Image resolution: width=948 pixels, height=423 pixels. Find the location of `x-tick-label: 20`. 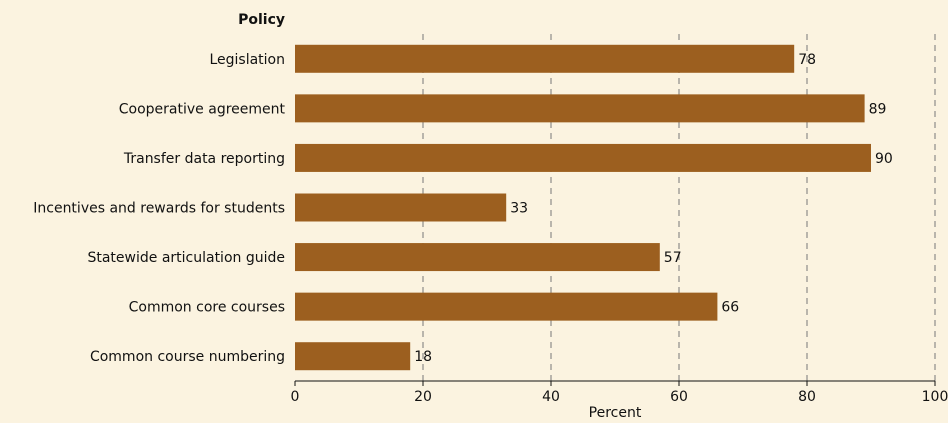

x-tick-label: 20 is located at coordinates (423, 397).